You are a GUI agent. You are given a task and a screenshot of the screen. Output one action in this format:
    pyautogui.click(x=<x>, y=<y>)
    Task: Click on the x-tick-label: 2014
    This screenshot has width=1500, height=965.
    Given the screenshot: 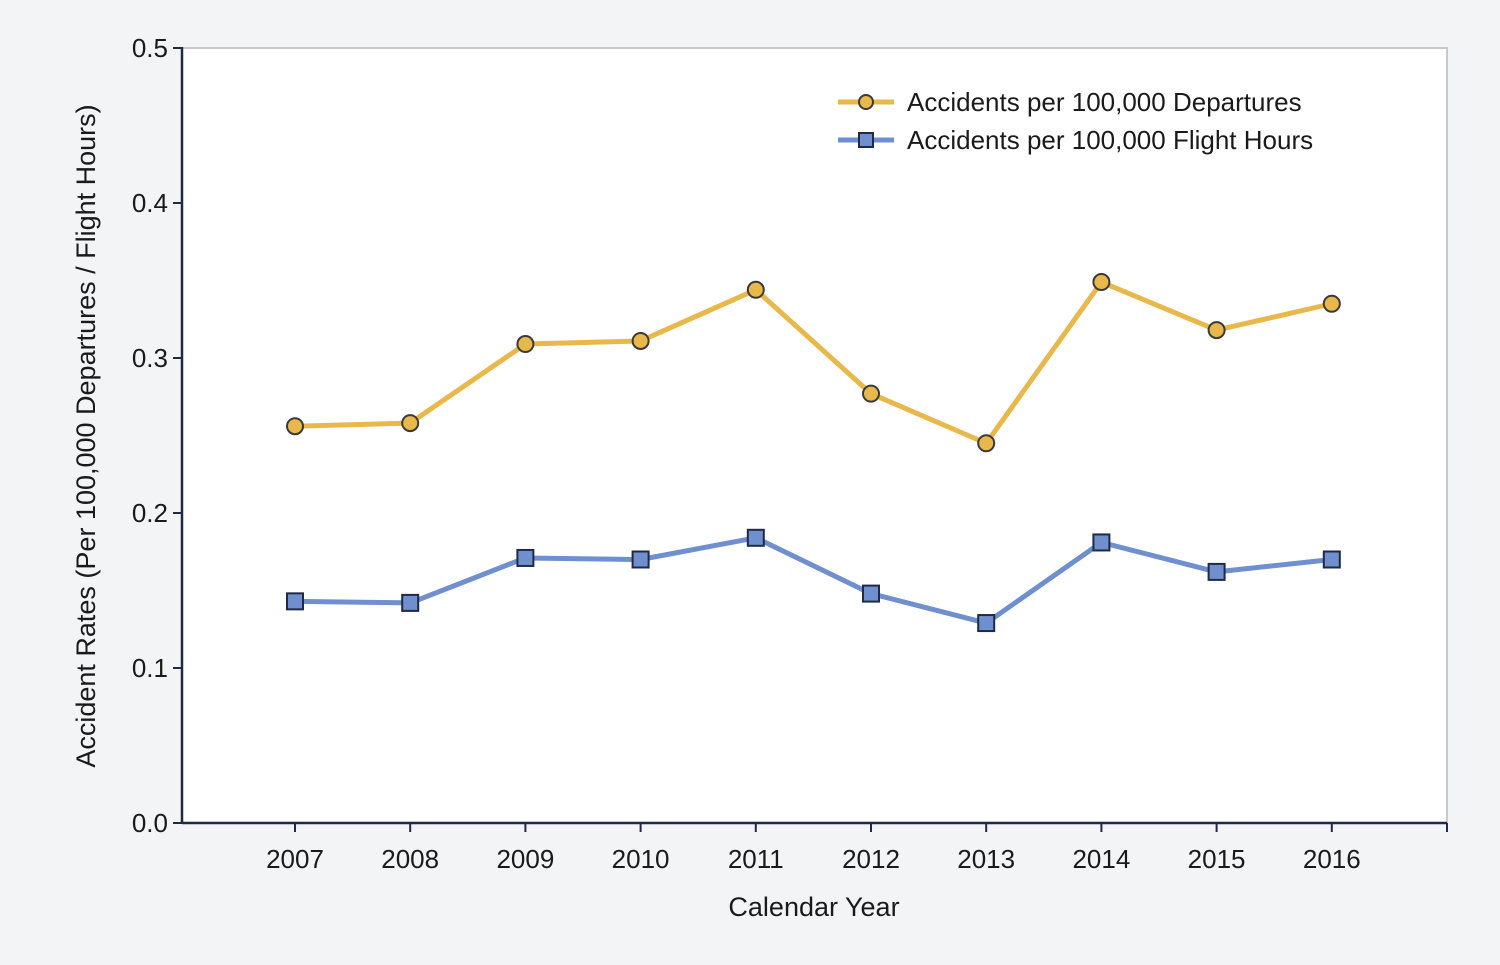 What is the action you would take?
    pyautogui.click(x=1101, y=859)
    